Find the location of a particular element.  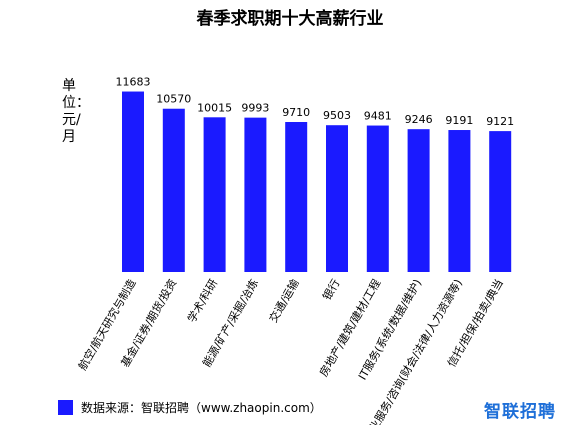

bar-value-label-3: 10015 is located at coordinates (214, 107).